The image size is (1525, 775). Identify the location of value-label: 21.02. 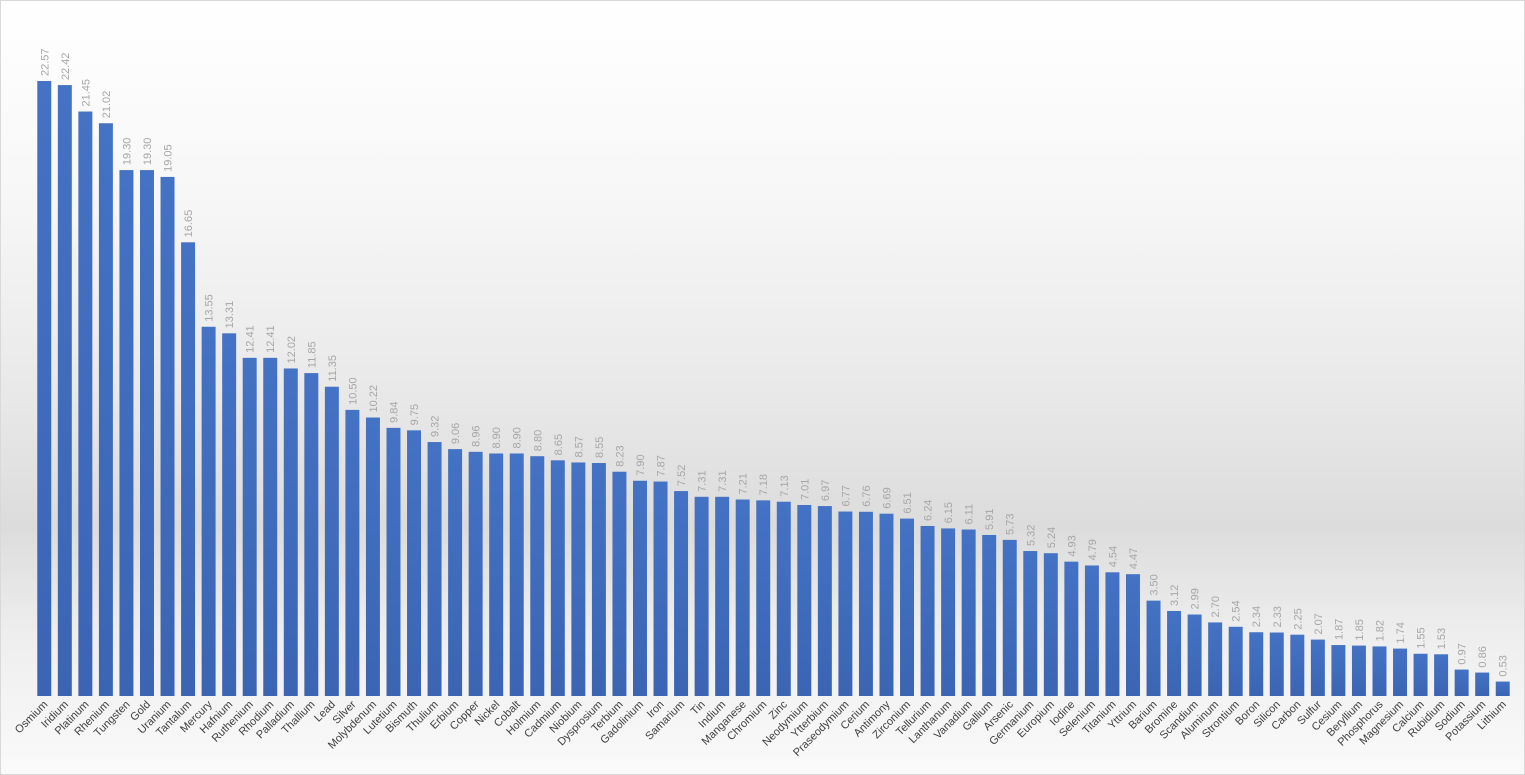
(107, 105).